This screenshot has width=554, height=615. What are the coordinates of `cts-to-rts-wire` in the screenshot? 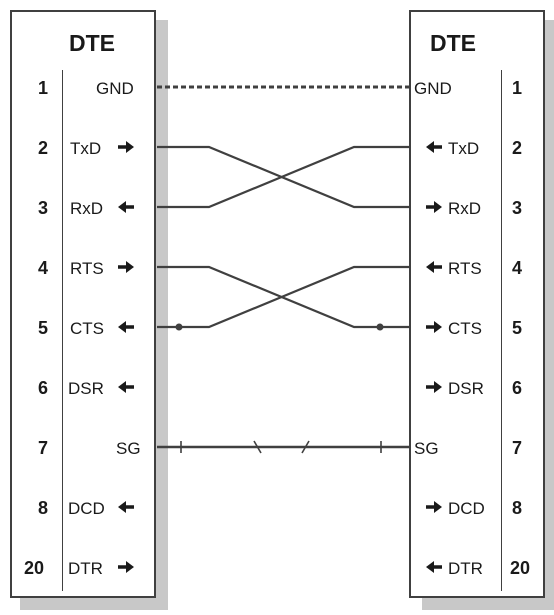 It's located at (283, 297).